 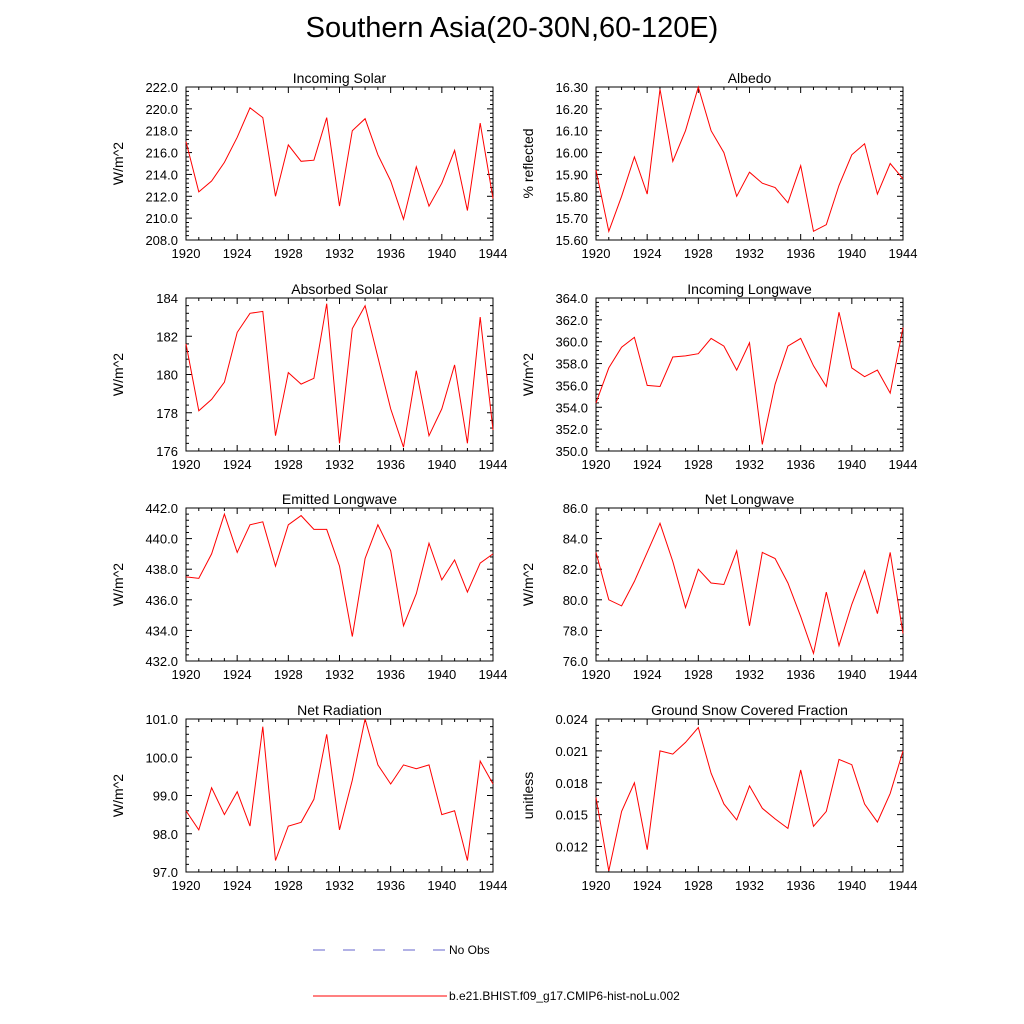 What do you see at coordinates (339, 499) in the screenshot?
I see `panel-title: Emitted Longwave` at bounding box center [339, 499].